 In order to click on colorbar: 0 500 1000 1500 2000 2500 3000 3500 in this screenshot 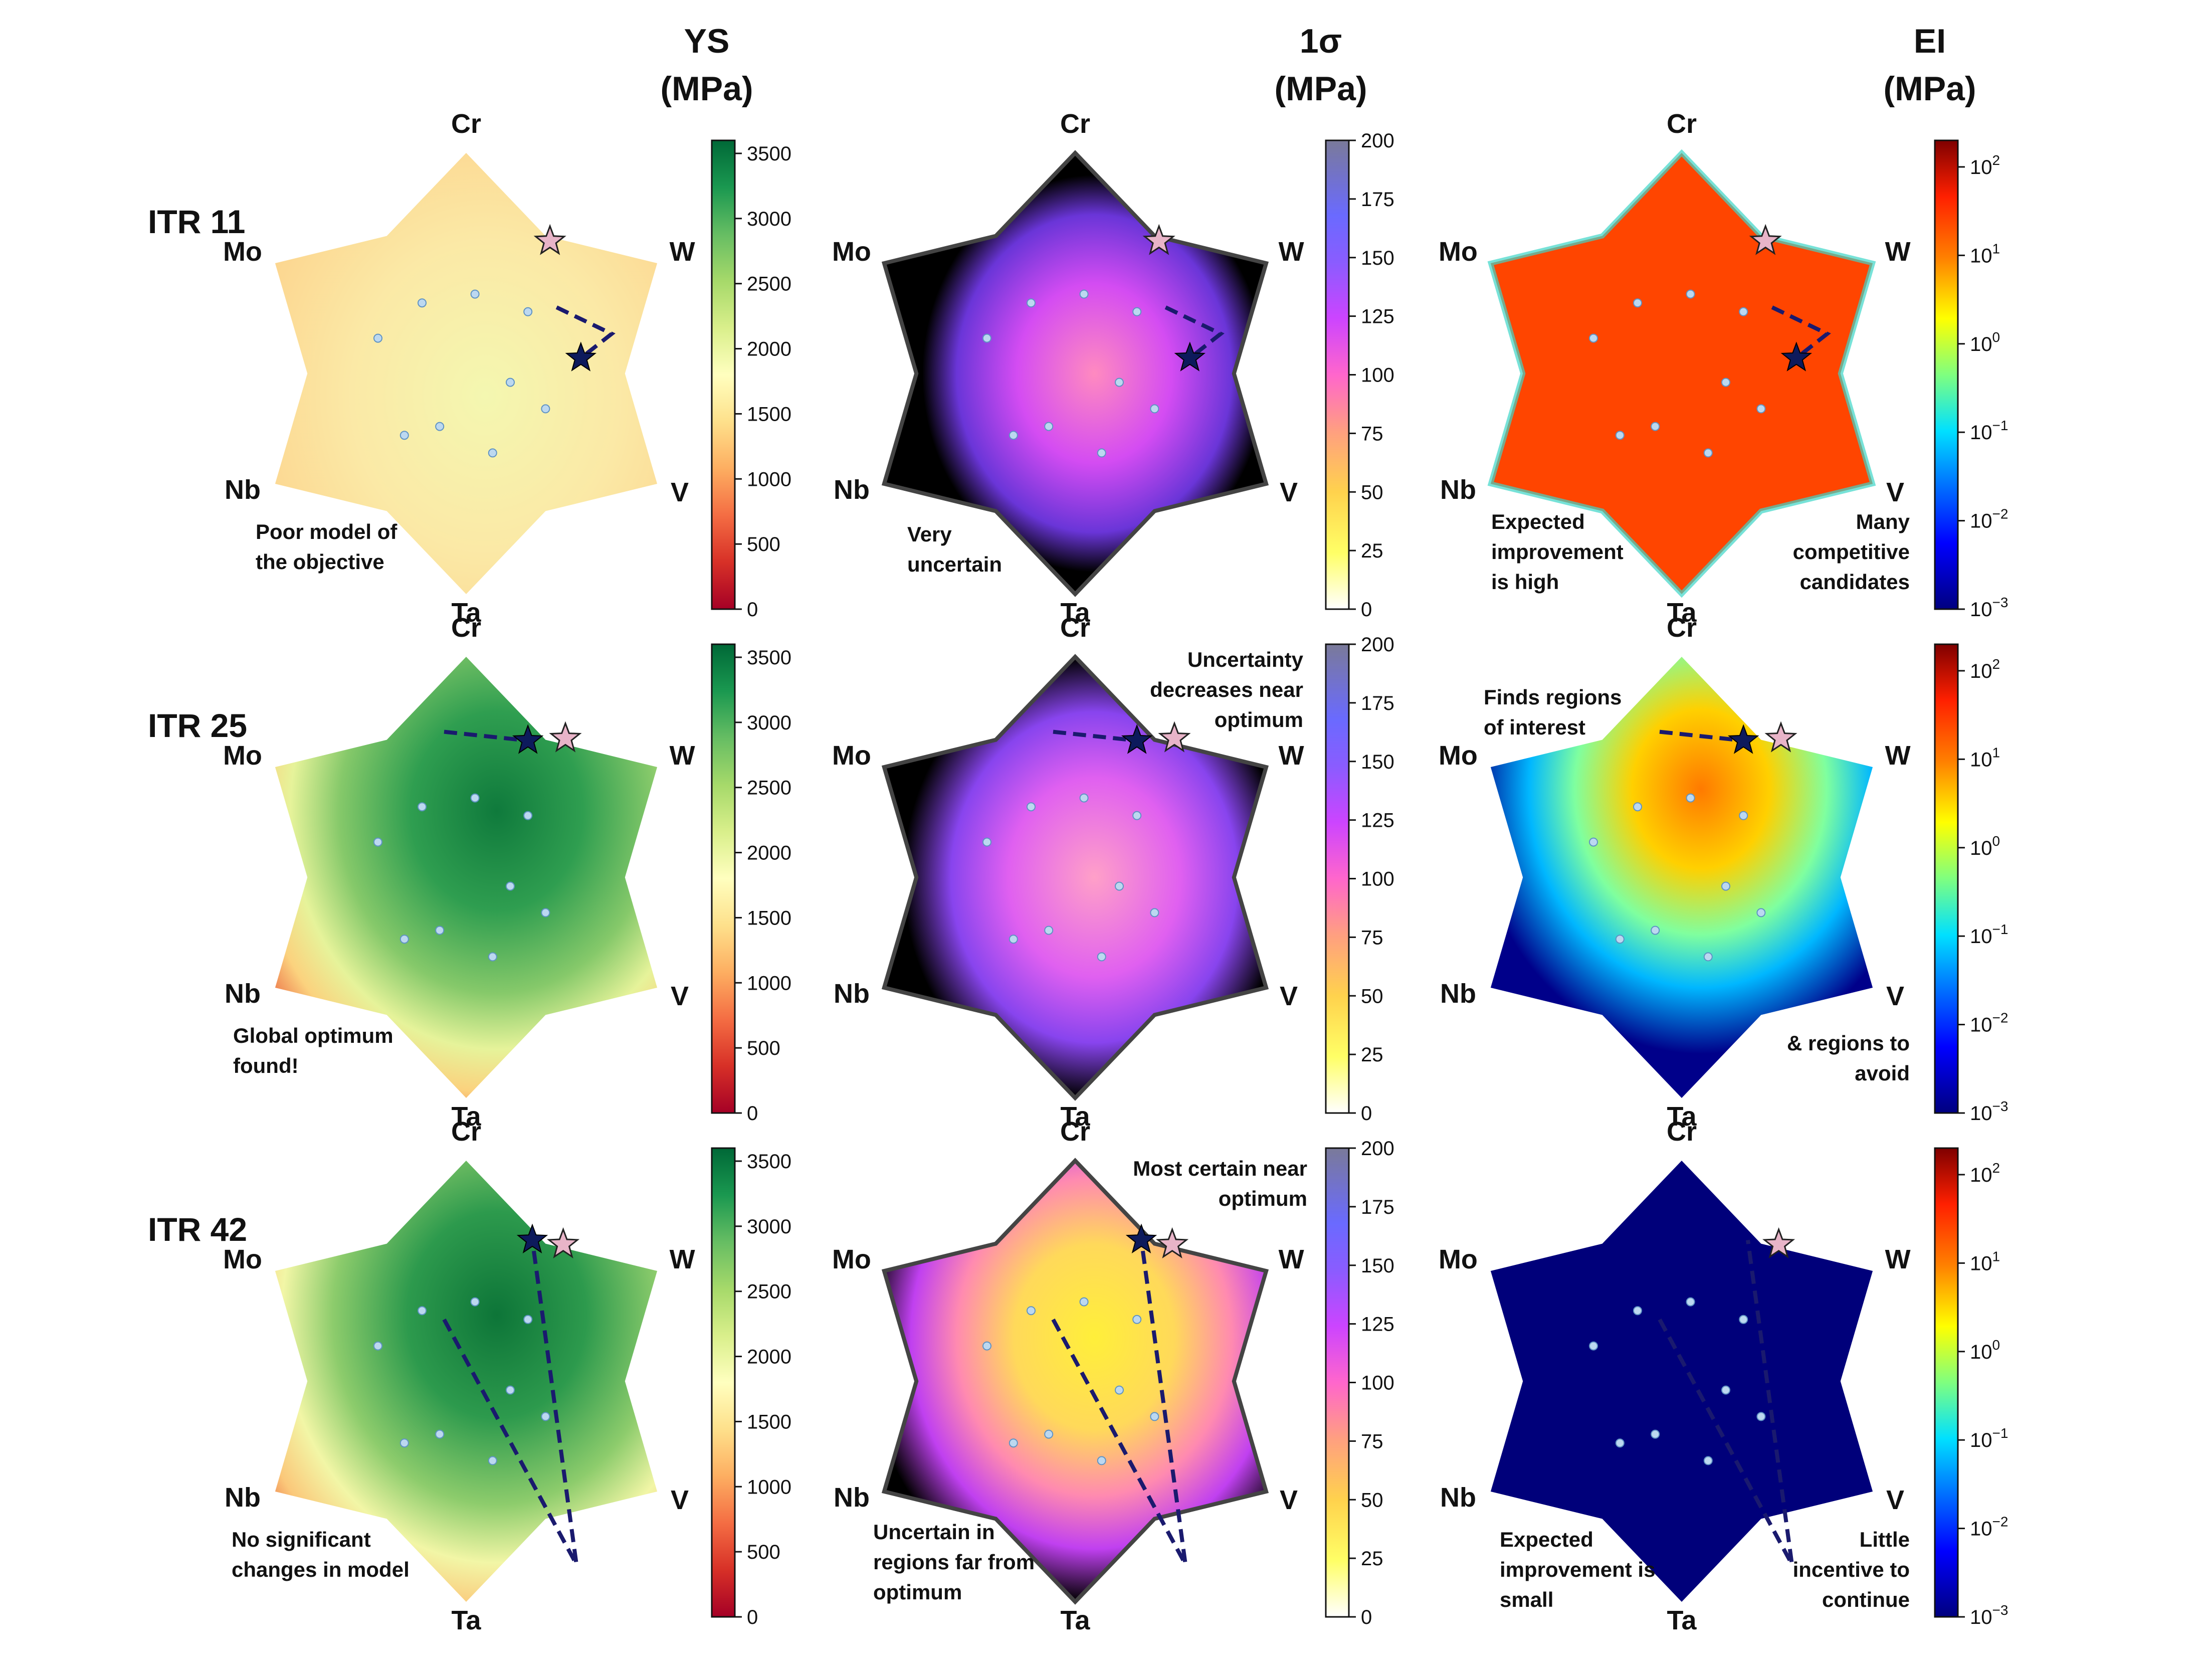, I will do `click(751, 884)`.